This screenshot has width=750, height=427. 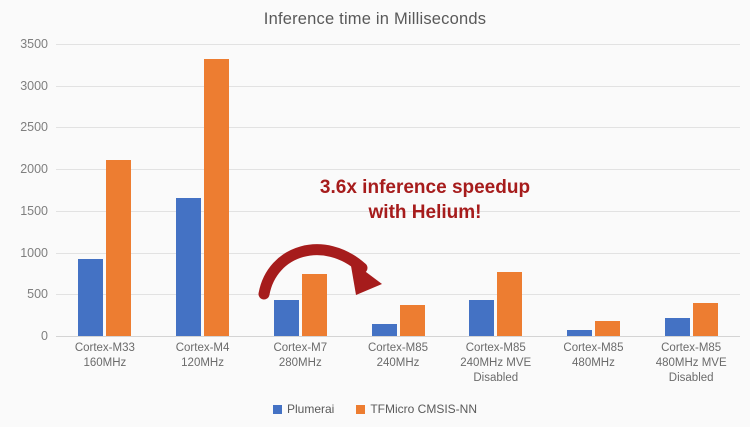 I want to click on y-axis-tick-label: 3000, so click(x=34, y=85).